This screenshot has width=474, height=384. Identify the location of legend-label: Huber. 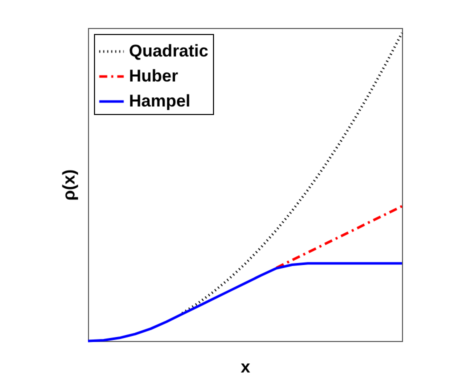
(153, 76).